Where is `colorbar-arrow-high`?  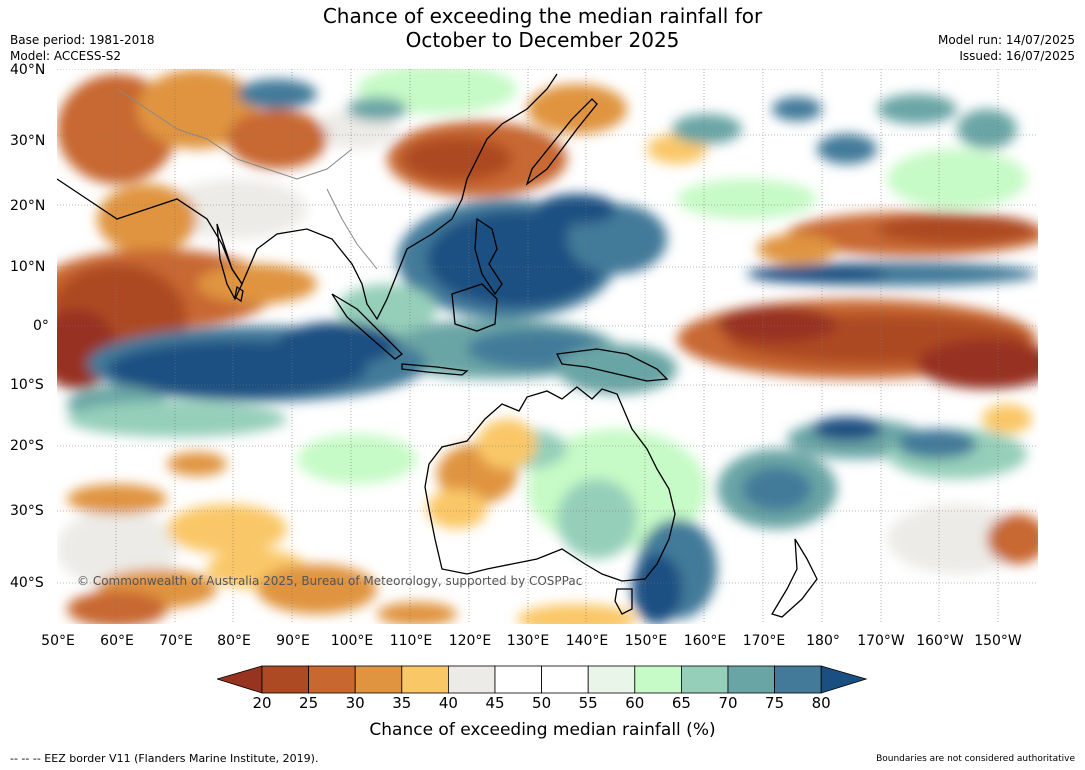 colorbar-arrow-high is located at coordinates (844, 679).